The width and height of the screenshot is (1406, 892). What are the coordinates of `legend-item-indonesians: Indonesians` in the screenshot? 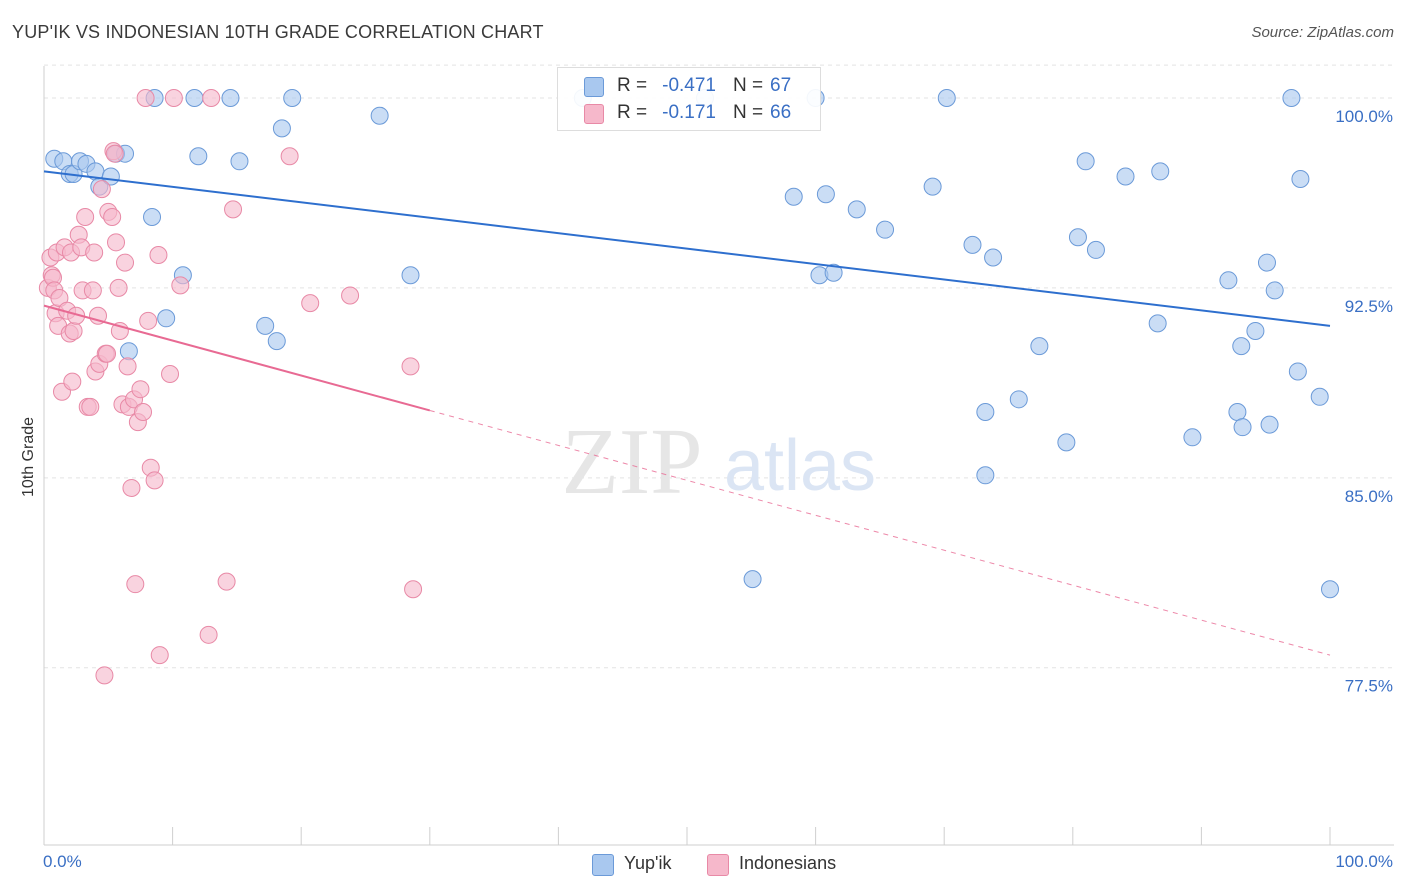 It's located at (782, 864).